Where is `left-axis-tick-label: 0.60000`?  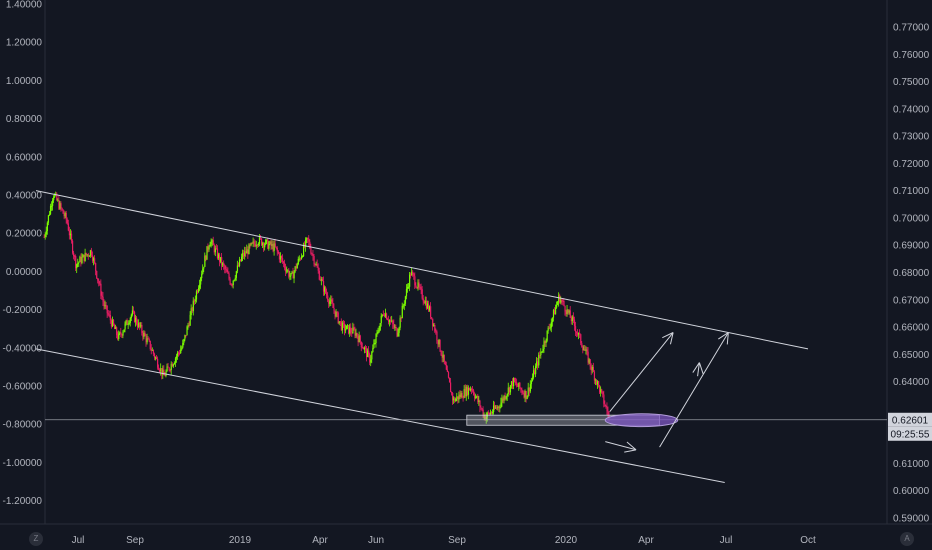
left-axis-tick-label: 0.60000 is located at coordinates (24, 157).